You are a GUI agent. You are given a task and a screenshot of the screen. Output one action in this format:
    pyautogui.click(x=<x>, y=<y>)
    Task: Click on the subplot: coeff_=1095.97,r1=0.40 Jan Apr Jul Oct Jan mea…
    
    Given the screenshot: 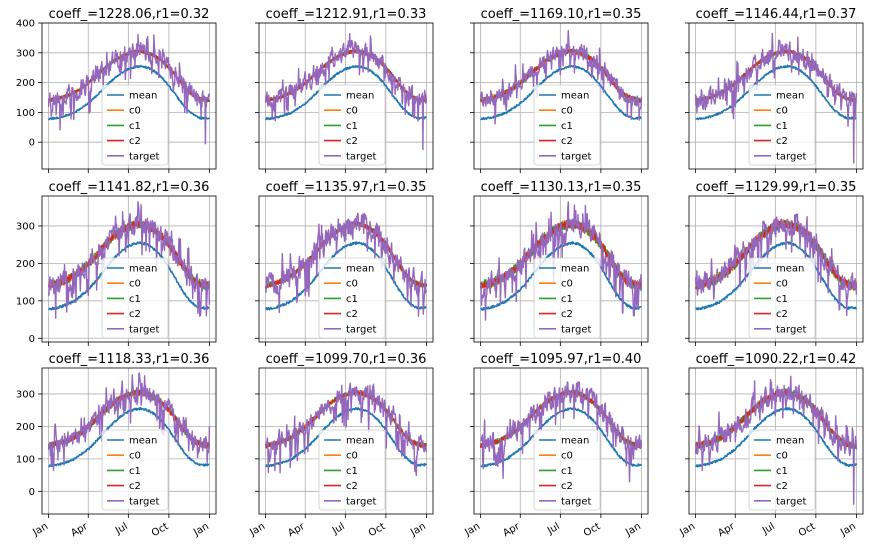 What is the action you would take?
    pyautogui.click(x=555, y=445)
    